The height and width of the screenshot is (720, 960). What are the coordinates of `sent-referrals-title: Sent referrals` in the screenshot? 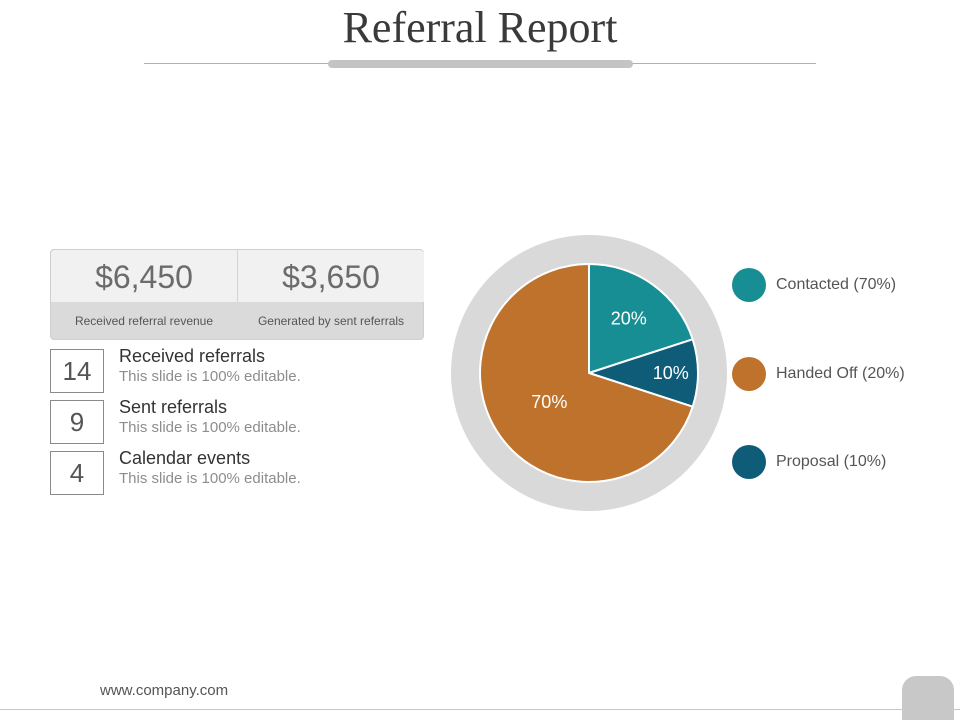 It's located at (173, 407).